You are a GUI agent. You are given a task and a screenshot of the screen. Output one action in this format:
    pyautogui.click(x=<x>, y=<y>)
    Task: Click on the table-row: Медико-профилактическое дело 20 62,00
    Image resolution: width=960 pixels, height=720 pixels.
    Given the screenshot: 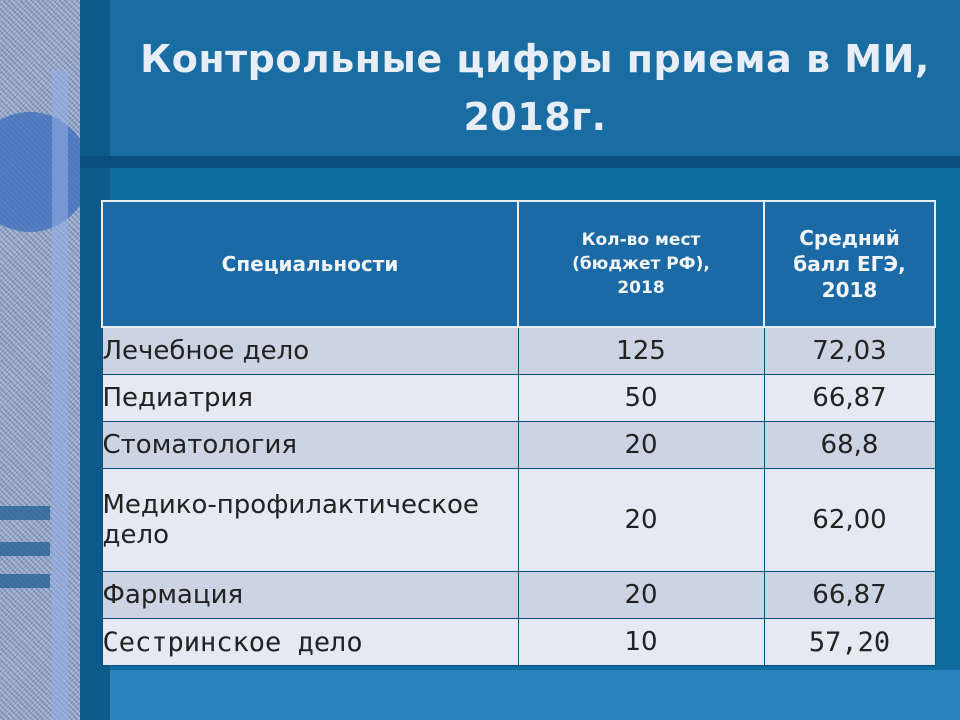 What is the action you would take?
    pyautogui.click(x=518, y=520)
    